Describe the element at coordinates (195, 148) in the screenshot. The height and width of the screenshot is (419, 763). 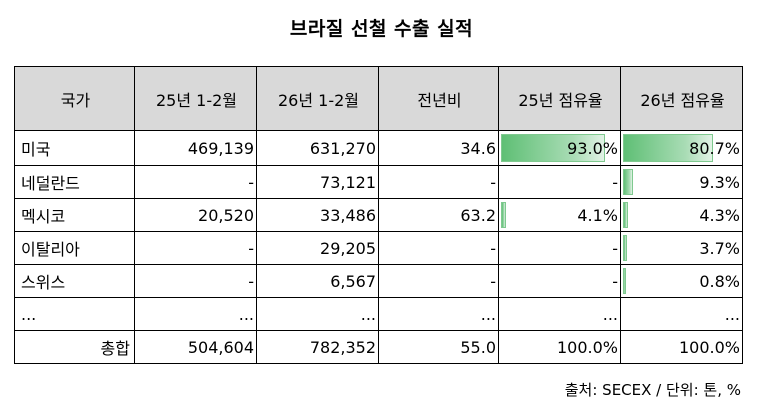
I see `y25-cell: 469,139` at that location.